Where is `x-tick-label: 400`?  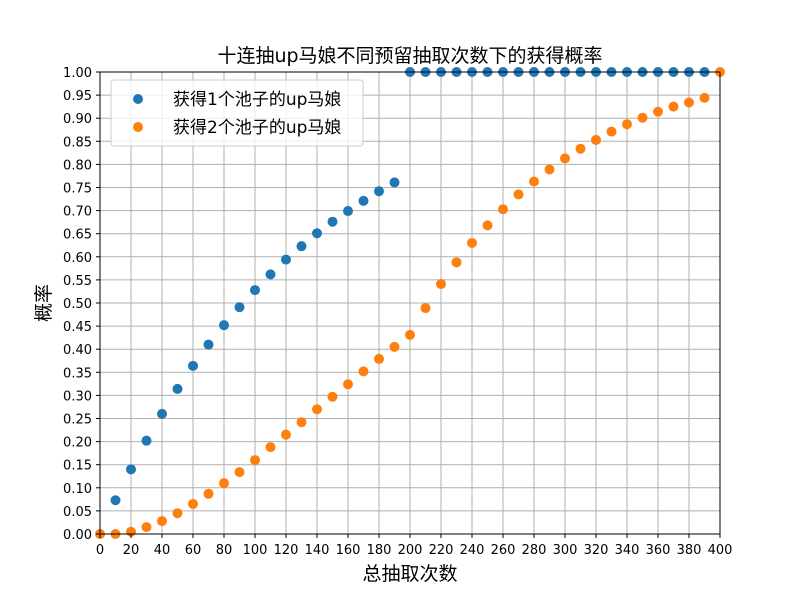
x-tick-label: 400 is located at coordinates (720, 550).